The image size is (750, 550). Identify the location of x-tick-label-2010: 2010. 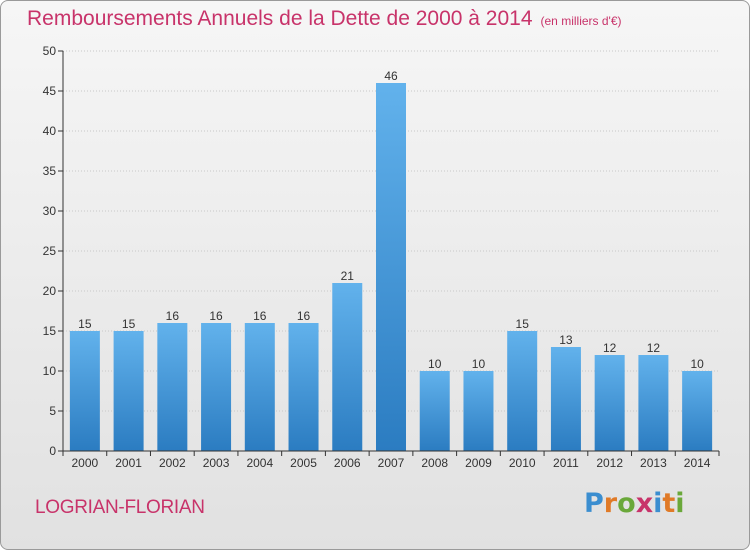
(522, 463).